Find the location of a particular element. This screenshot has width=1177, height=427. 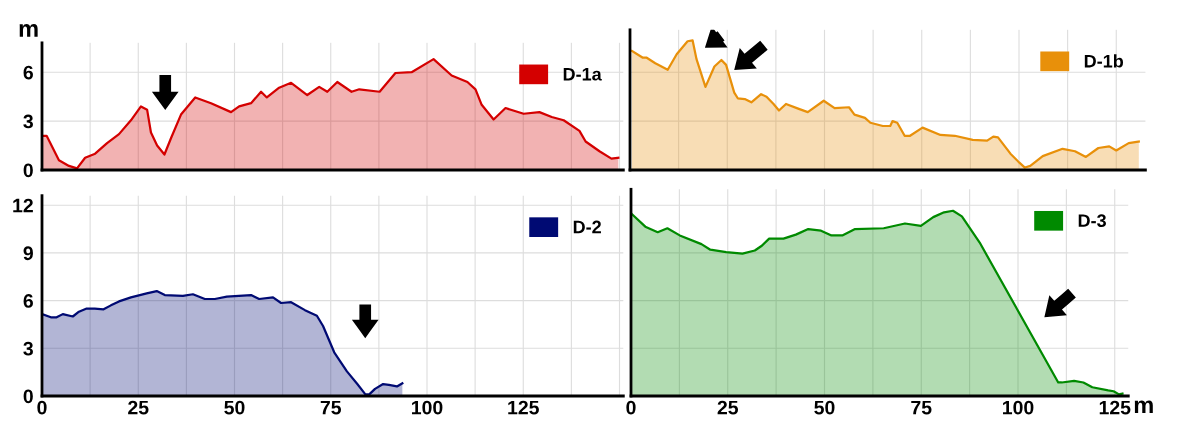

y-axis-title: m is located at coordinates (28, 30).